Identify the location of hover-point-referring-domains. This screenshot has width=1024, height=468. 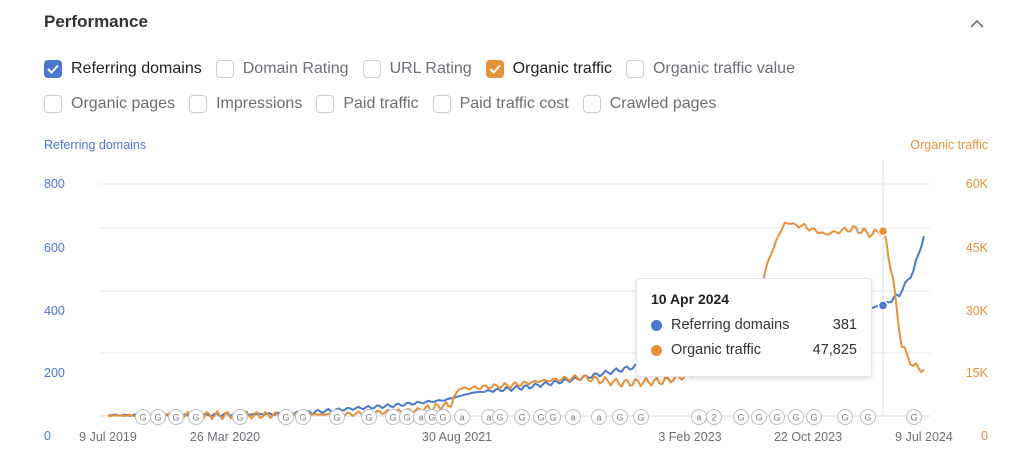
(883, 305).